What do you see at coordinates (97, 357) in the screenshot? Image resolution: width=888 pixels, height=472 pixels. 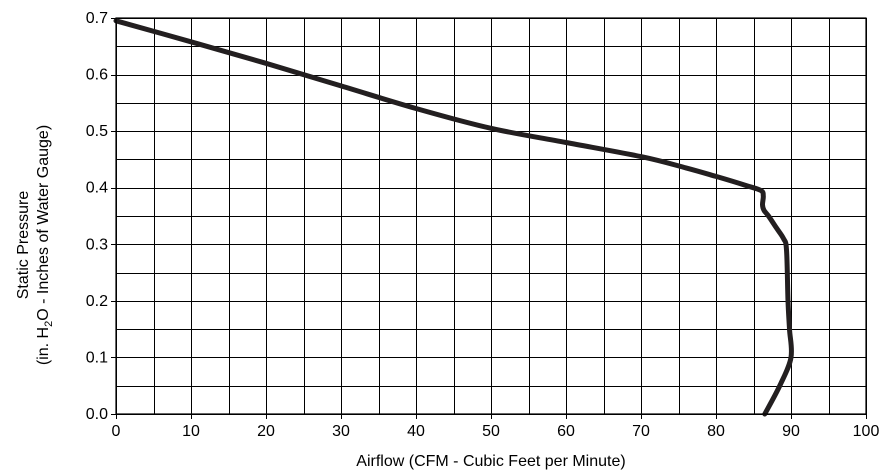 I see `y-tick-label: 0.1` at bounding box center [97, 357].